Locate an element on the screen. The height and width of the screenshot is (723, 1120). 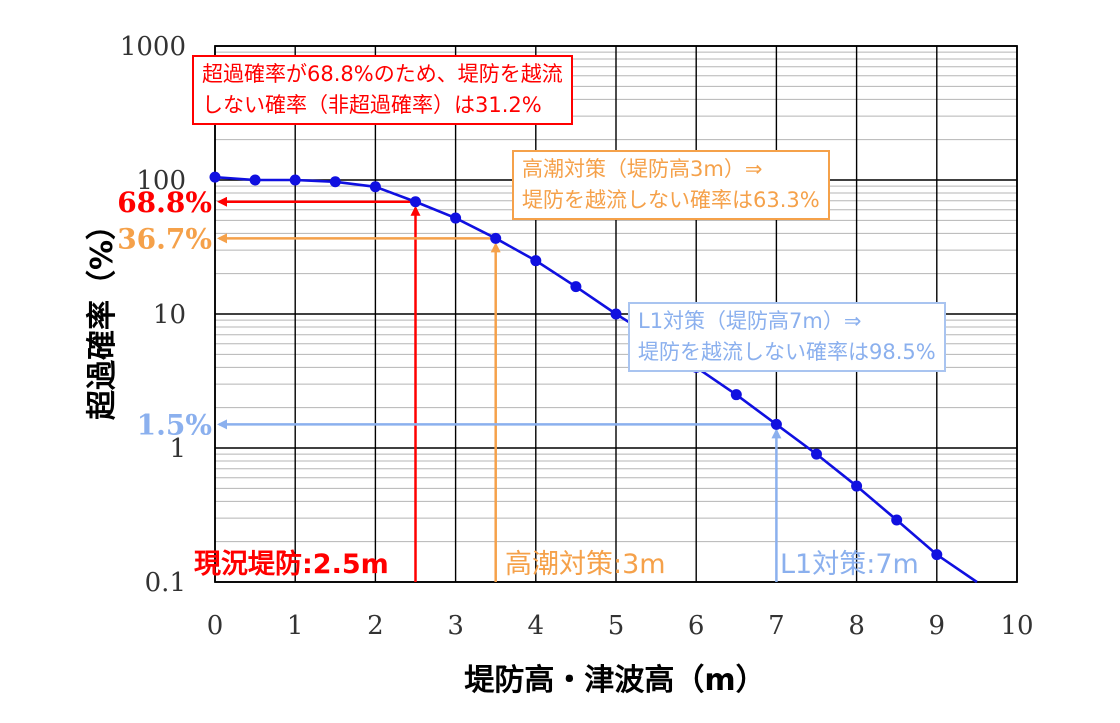
marker-x-label-takashio: 高潮対策:3m is located at coordinates (585, 564).